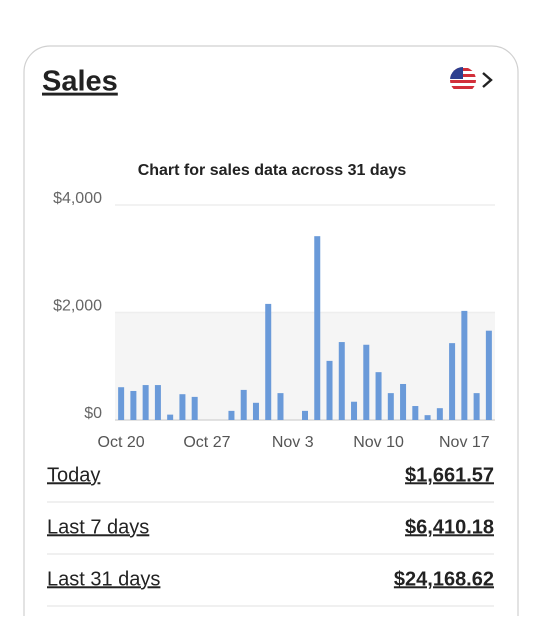  I want to click on card-title: Sales, so click(80, 82).